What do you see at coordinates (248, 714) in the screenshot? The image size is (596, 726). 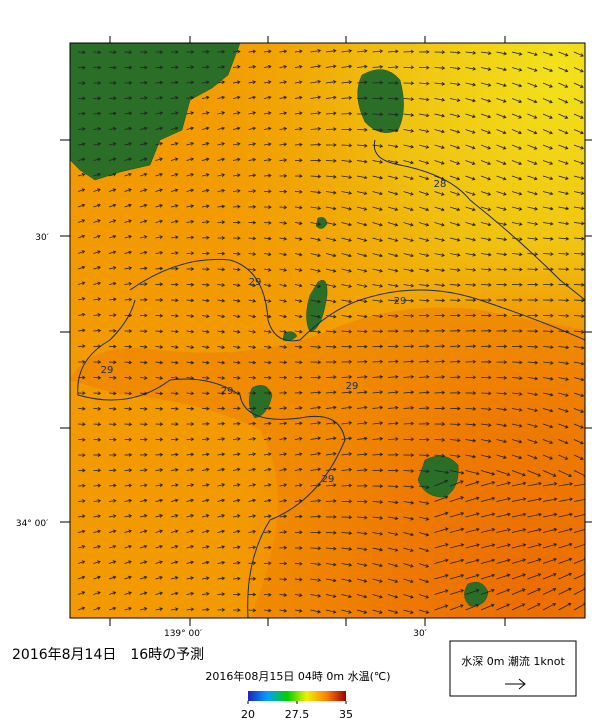 I see `colorbar-label: 20` at bounding box center [248, 714].